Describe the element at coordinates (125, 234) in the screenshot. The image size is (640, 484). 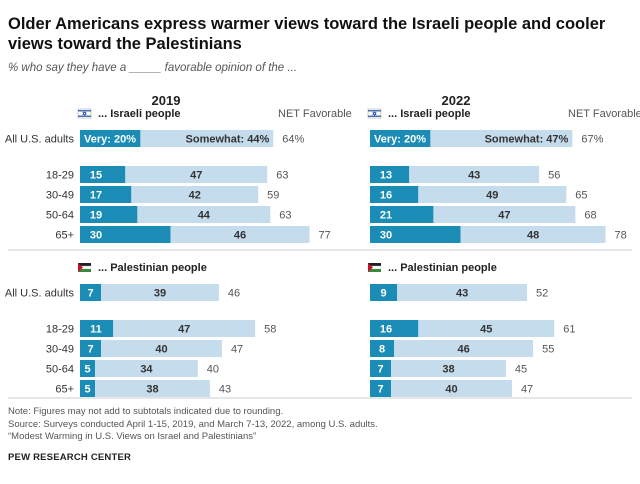
I see `bar-very-israeli-2019-row4` at that location.